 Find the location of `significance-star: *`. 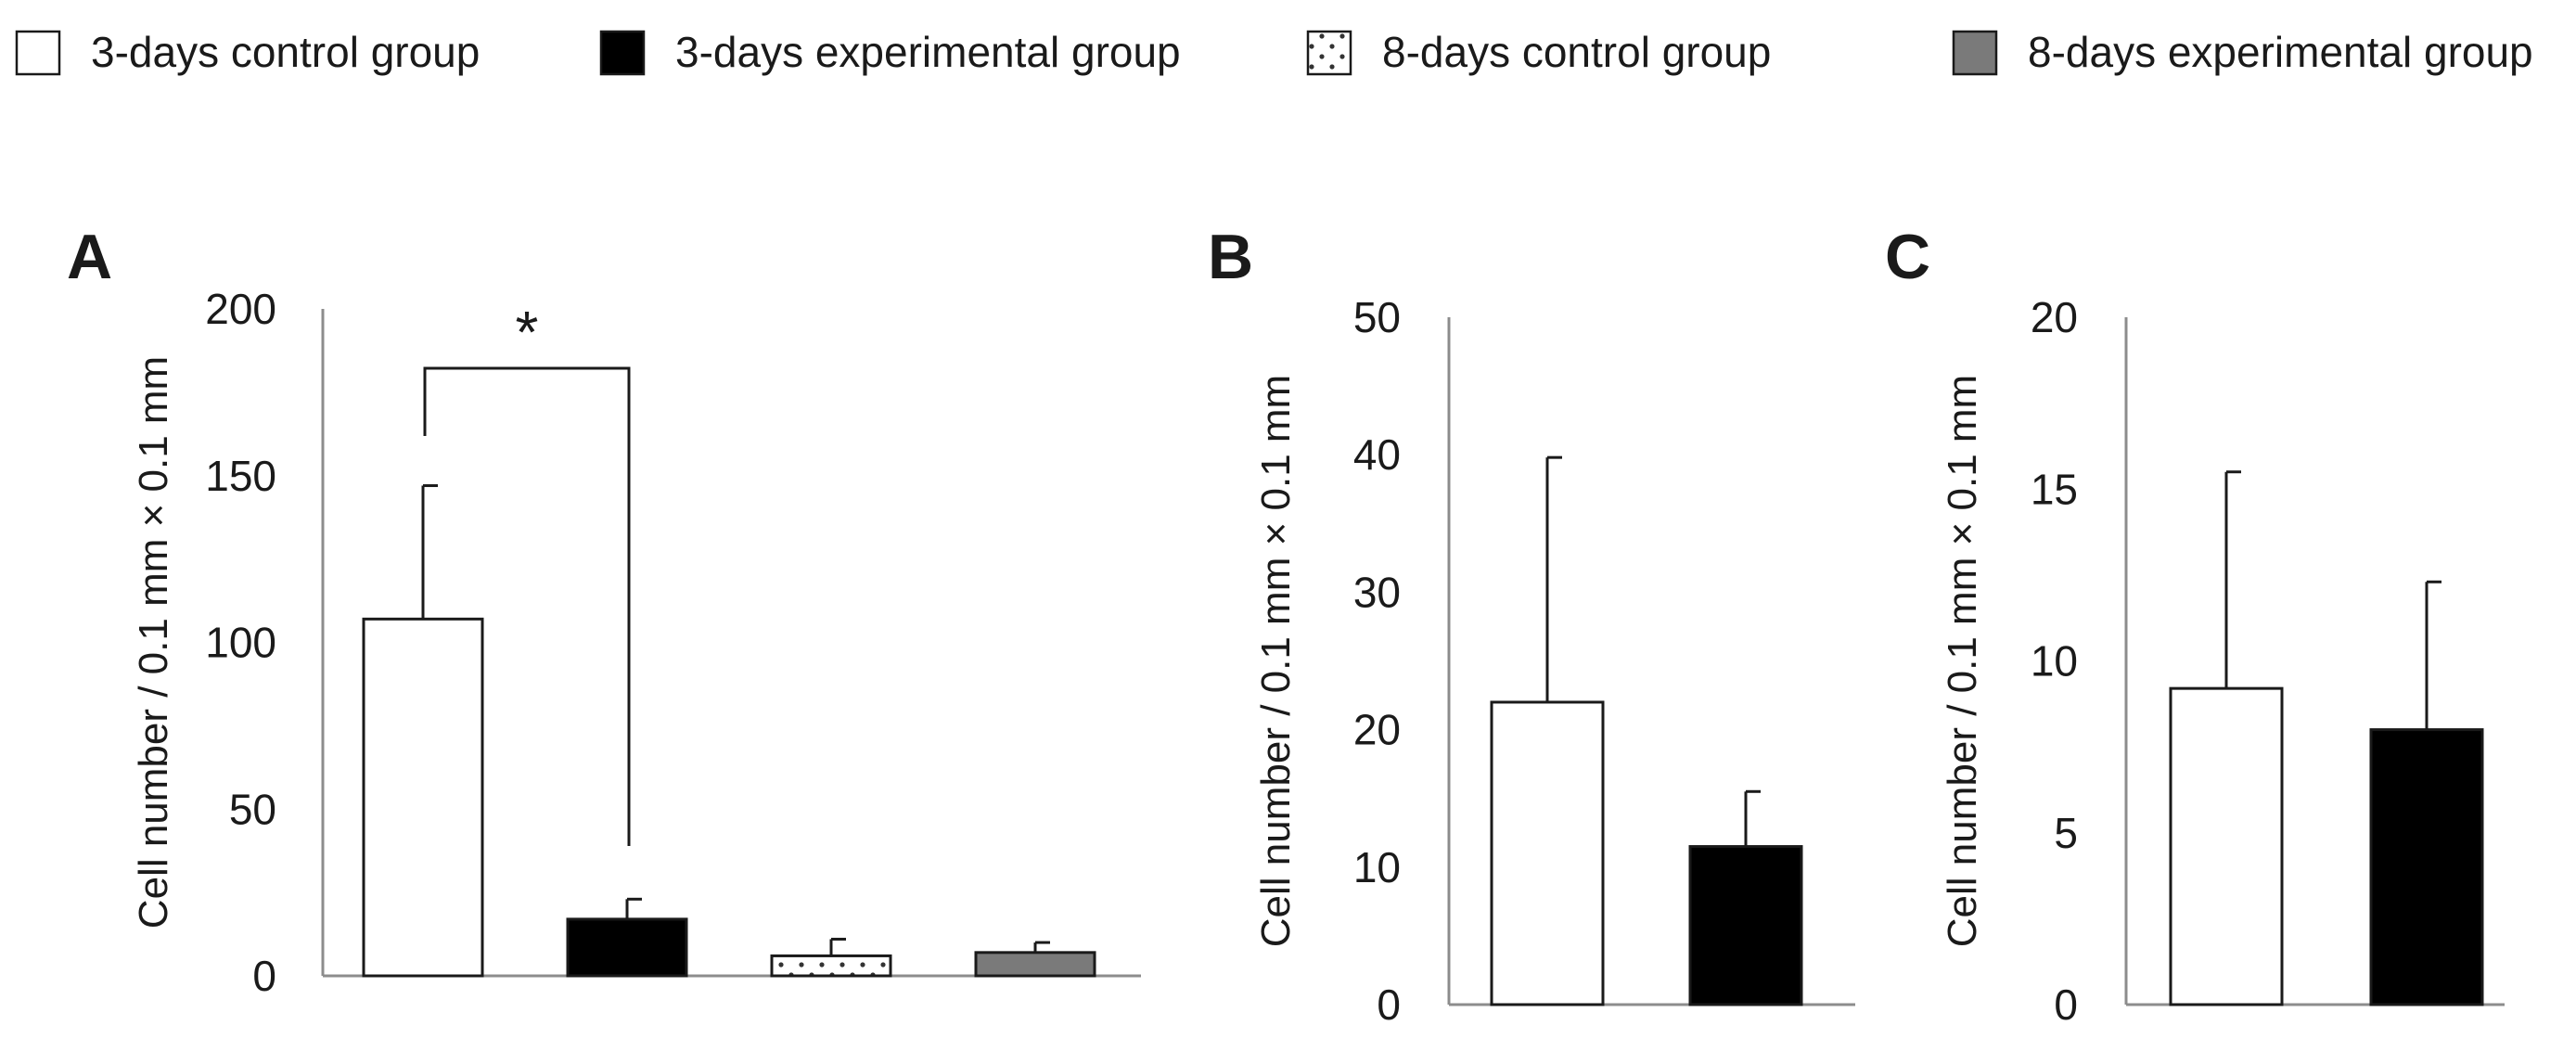

significance-star: * is located at coordinates (527, 332).